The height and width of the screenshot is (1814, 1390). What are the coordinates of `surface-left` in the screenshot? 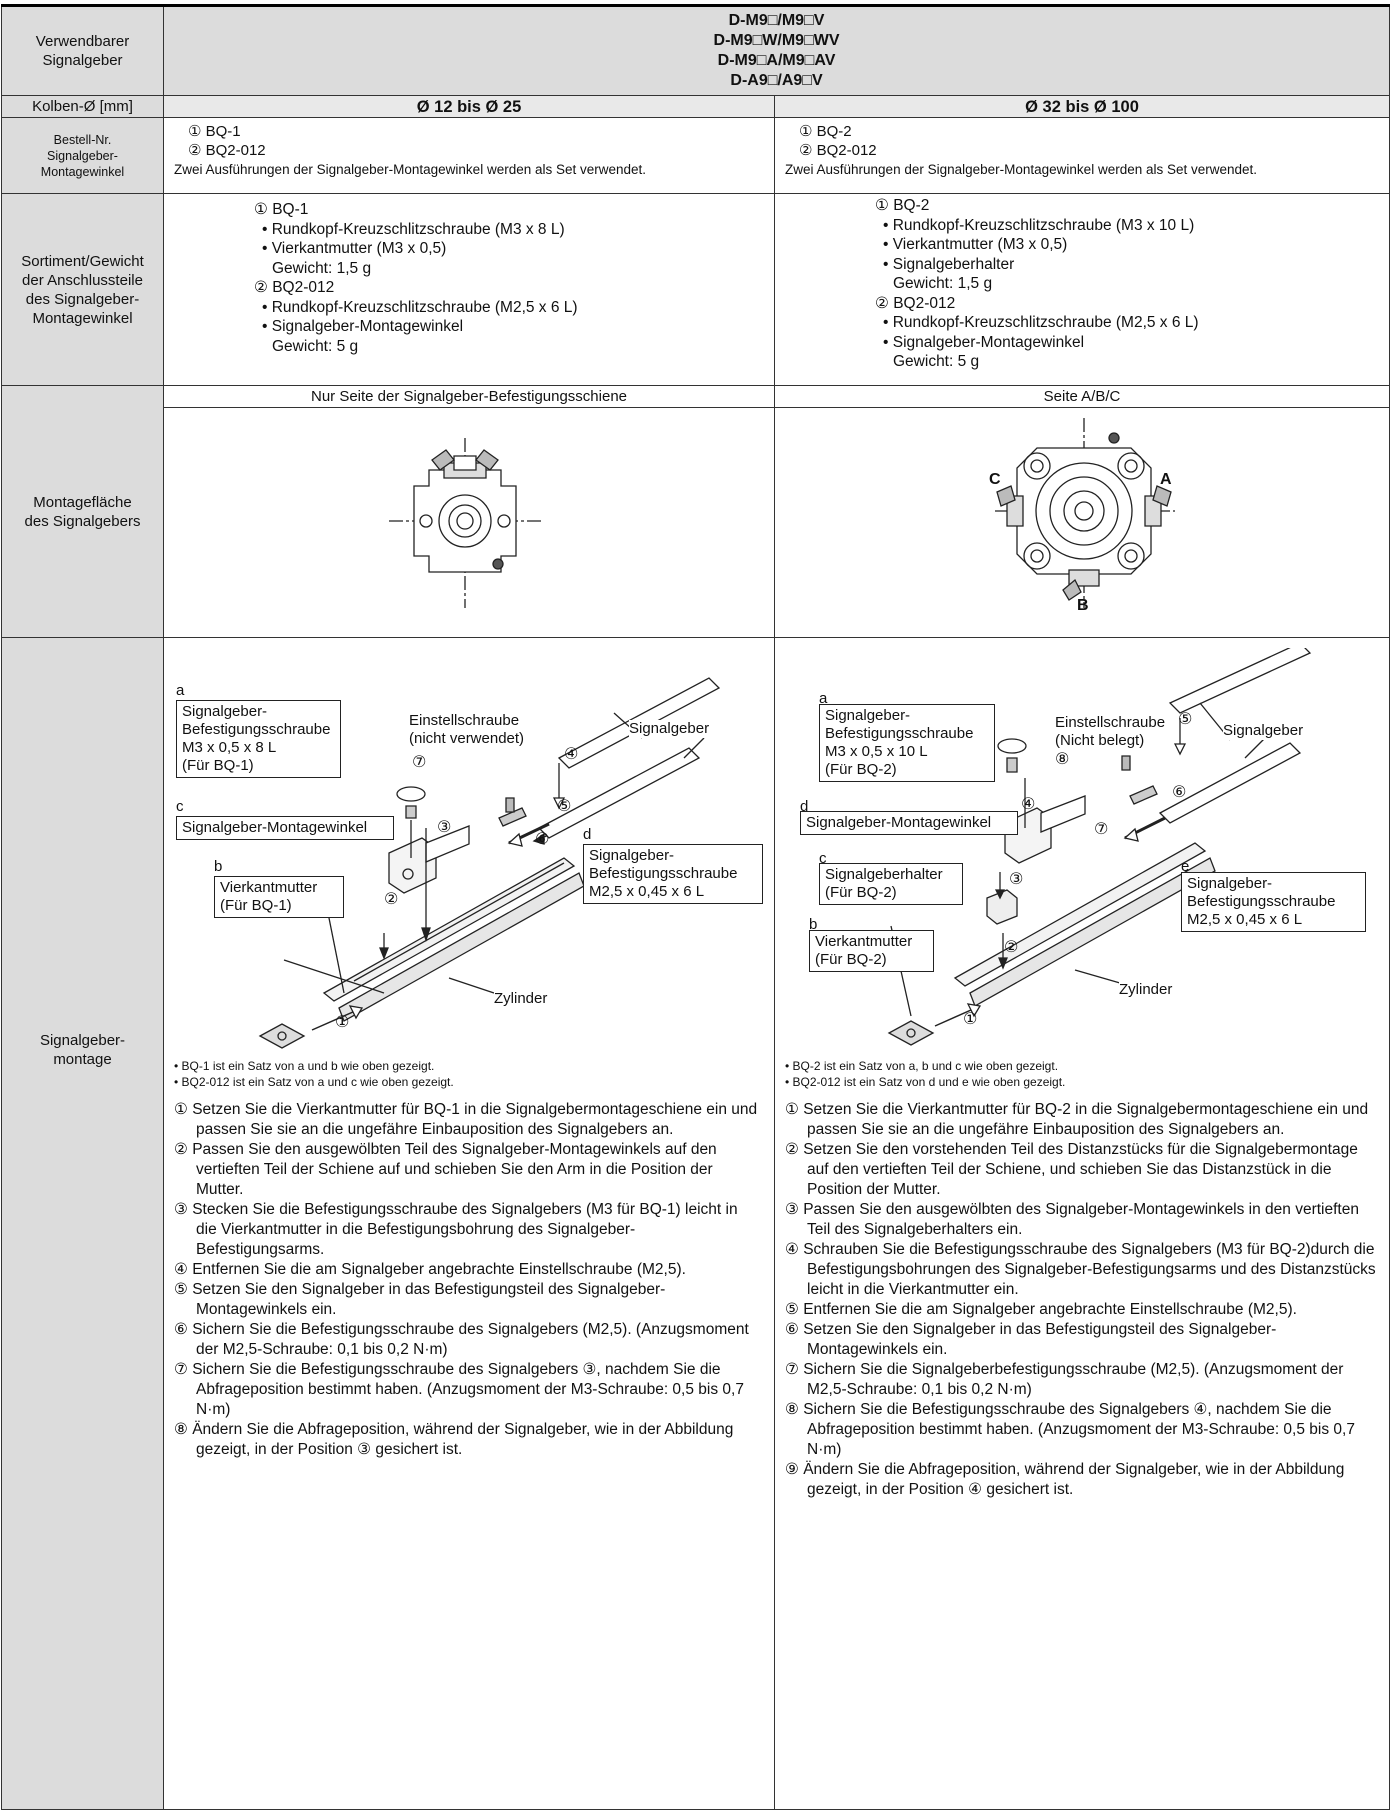 It's located at (469, 522).